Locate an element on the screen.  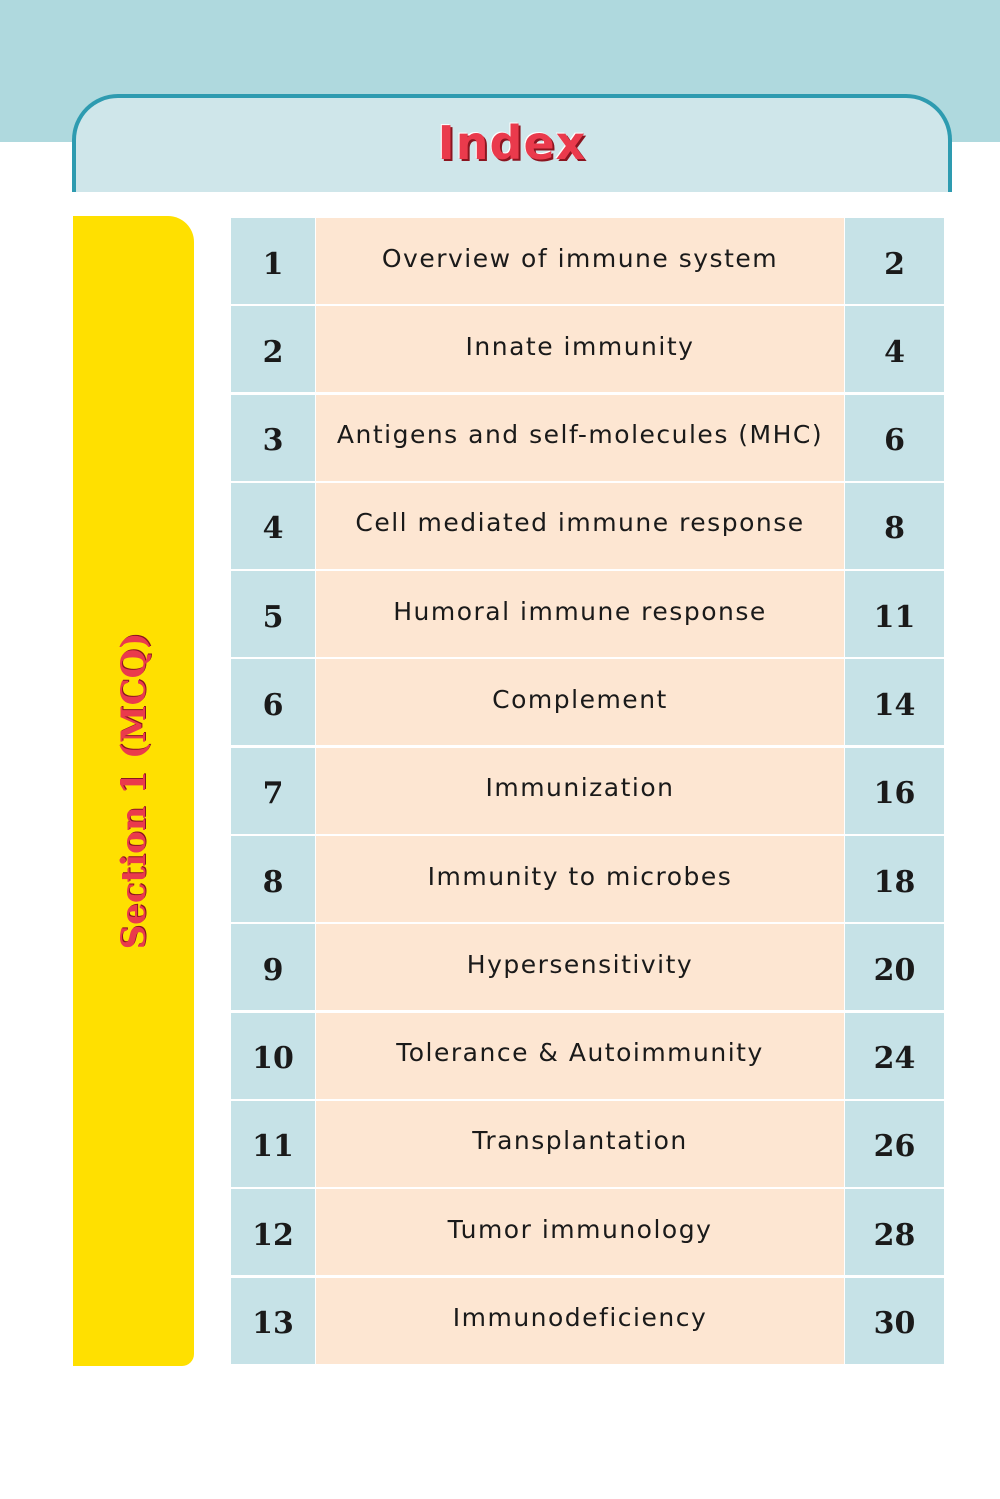
table-row: 11 Transplantation 26 is located at coordinates (587, 1143).